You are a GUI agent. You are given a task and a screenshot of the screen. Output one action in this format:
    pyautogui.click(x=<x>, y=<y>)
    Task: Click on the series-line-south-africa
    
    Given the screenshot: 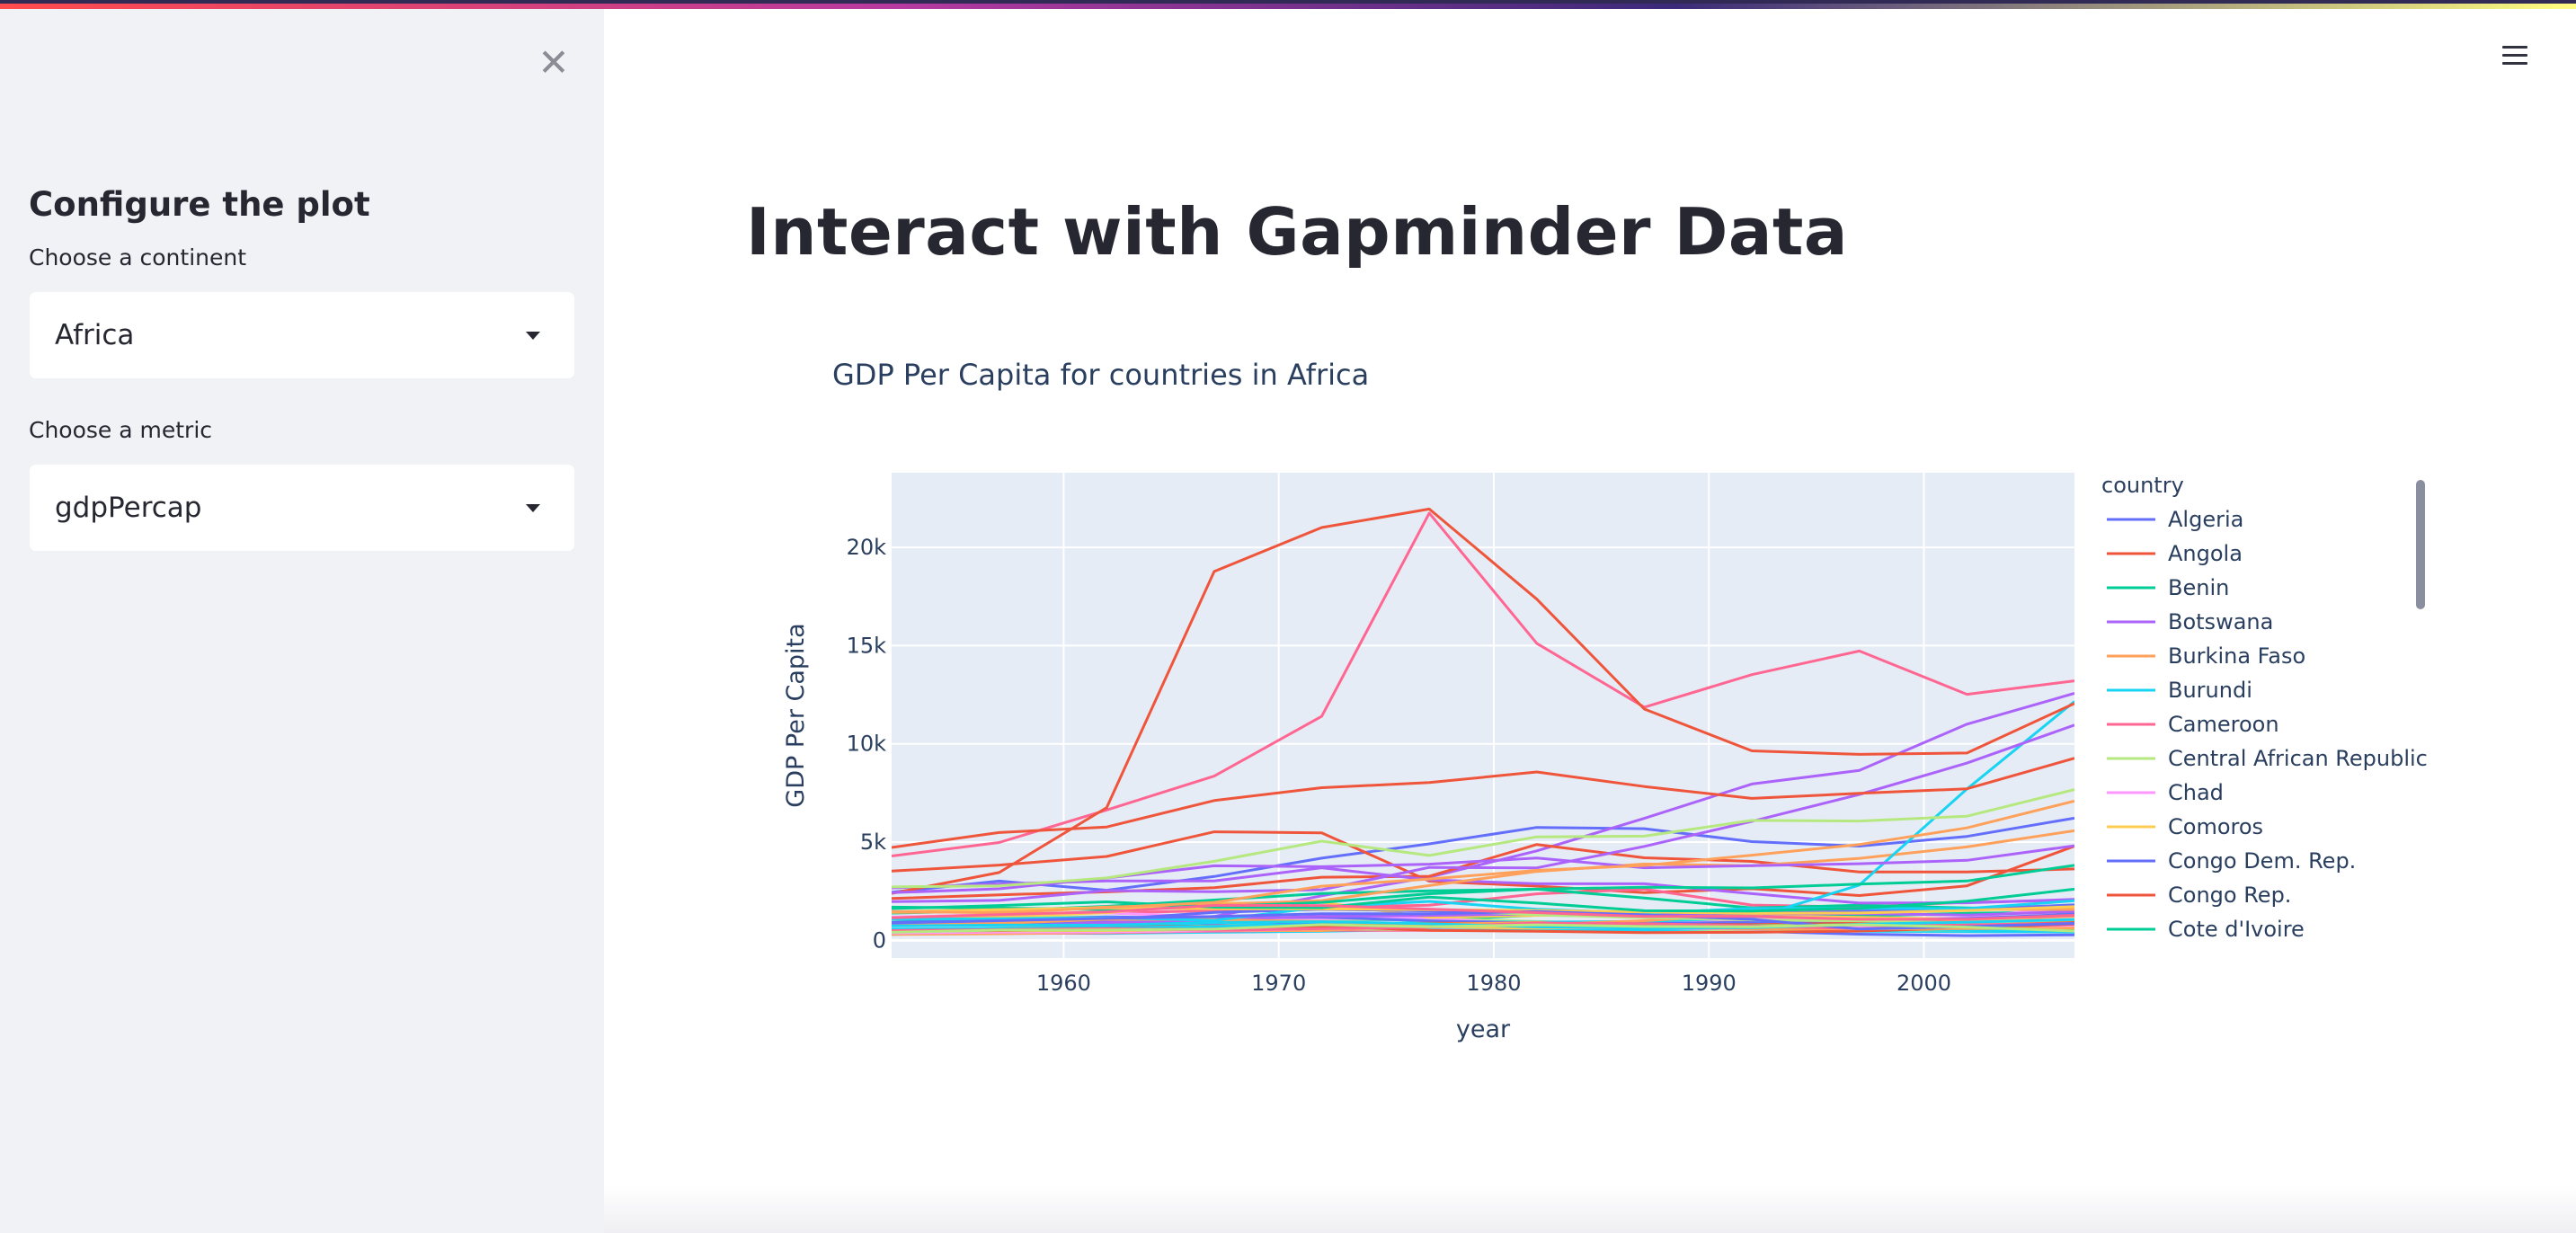 What is the action you would take?
    pyautogui.click(x=1483, y=803)
    